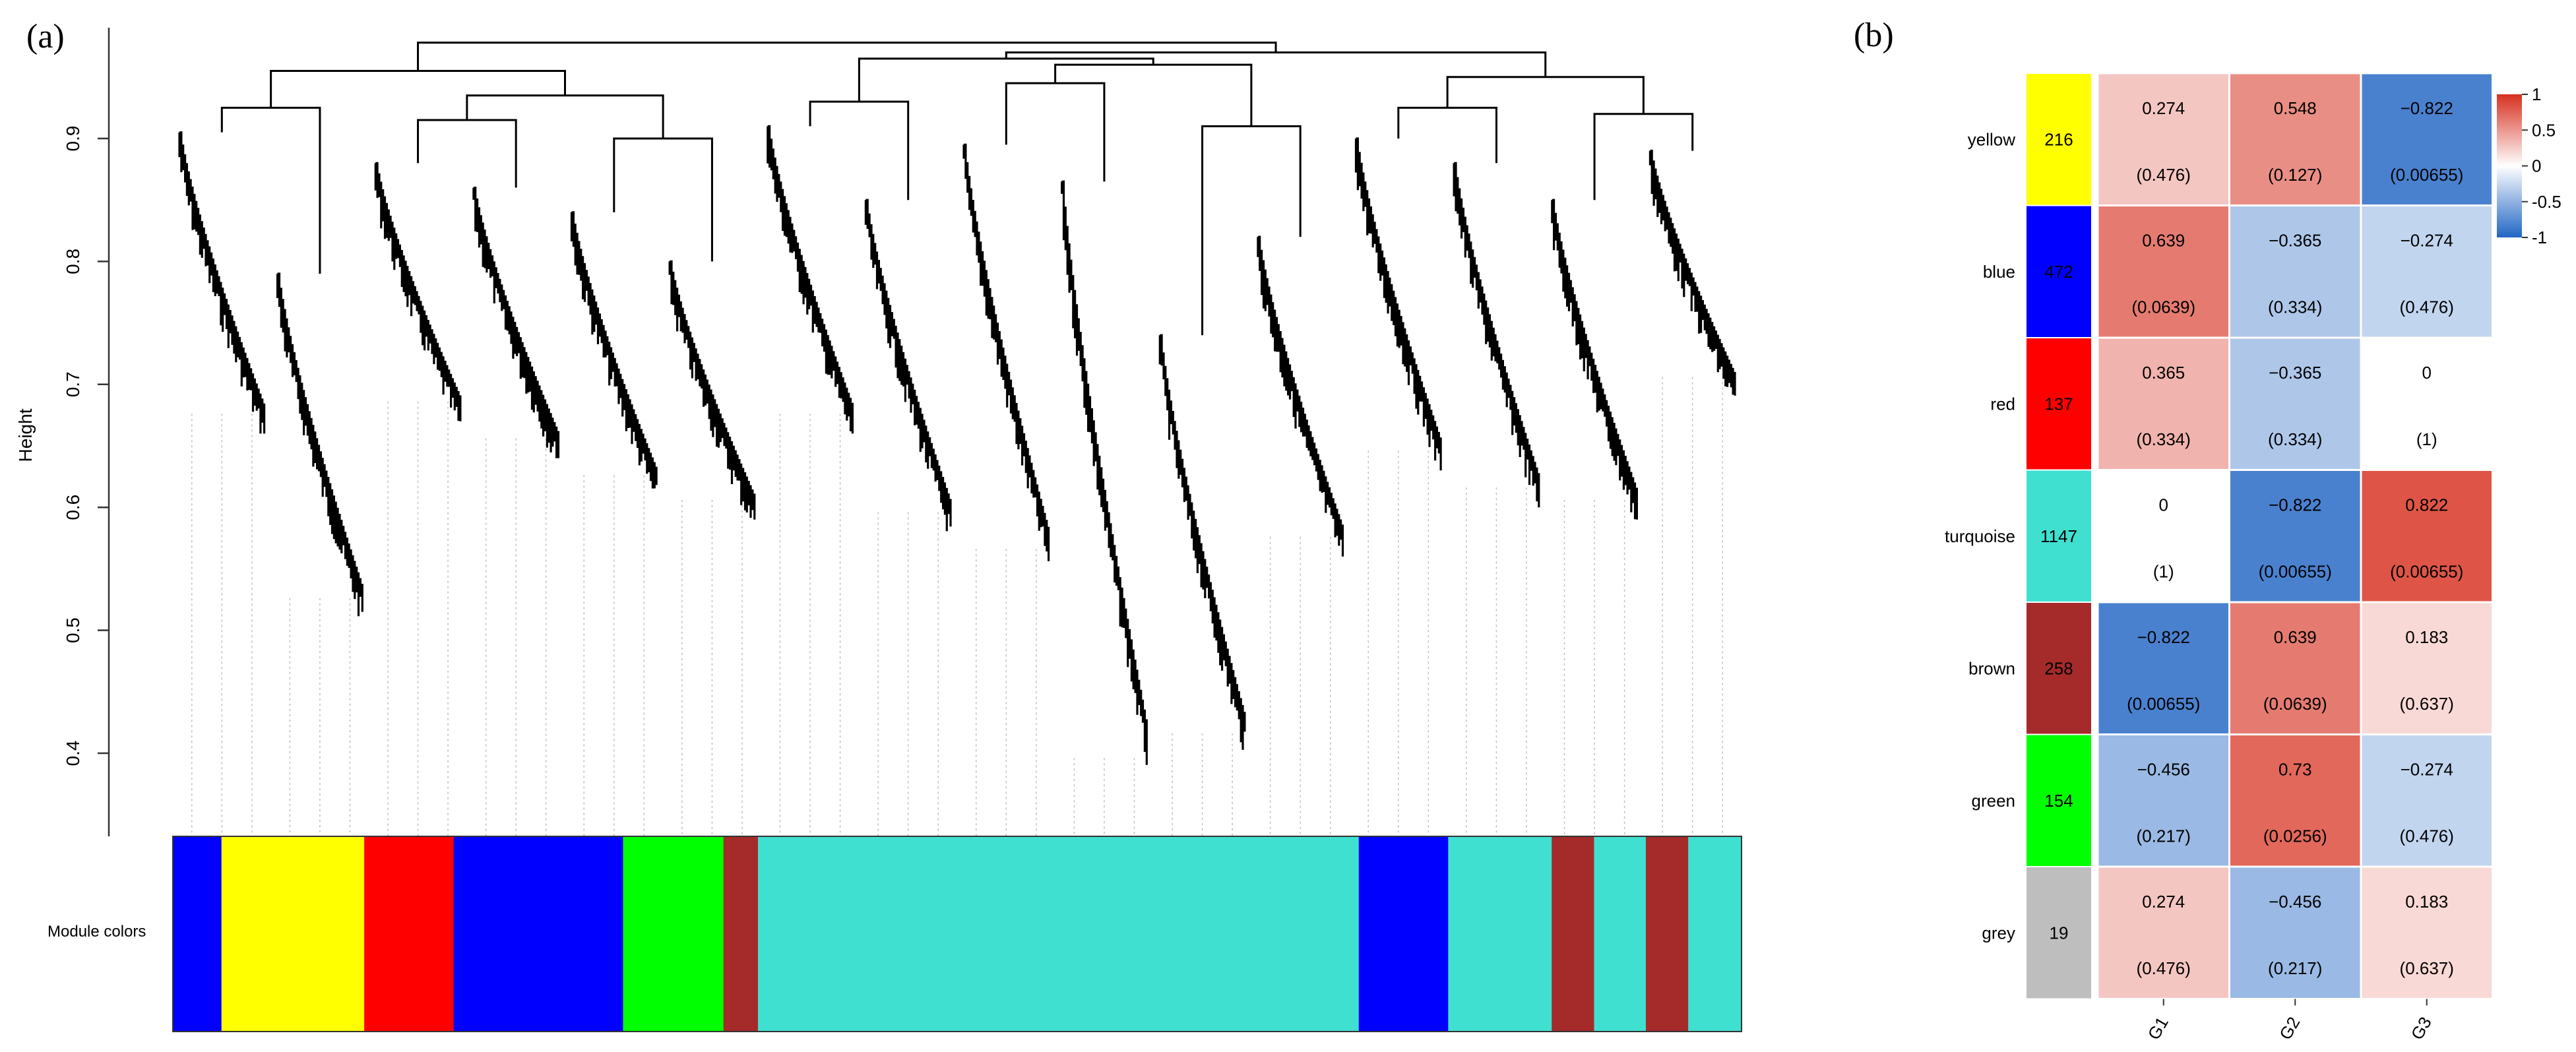 The image size is (2576, 1052). What do you see at coordinates (2158, 1028) in the screenshot?
I see `column-label-G1: G1` at bounding box center [2158, 1028].